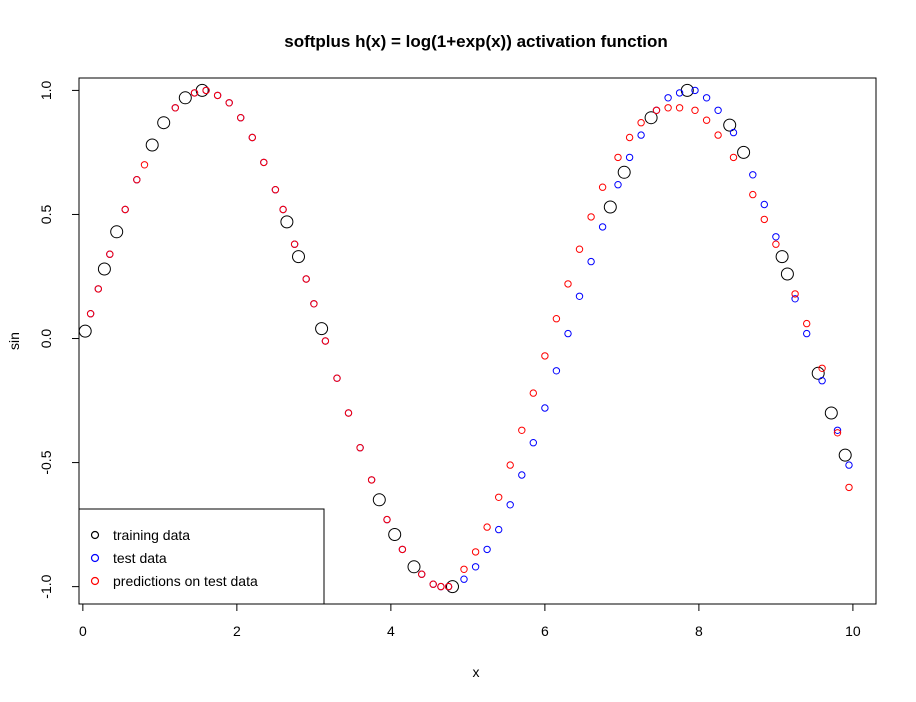 This screenshot has height=702, width=916. Describe the element at coordinates (46, 586) in the screenshot. I see `y-tick-label: -1.0` at that location.